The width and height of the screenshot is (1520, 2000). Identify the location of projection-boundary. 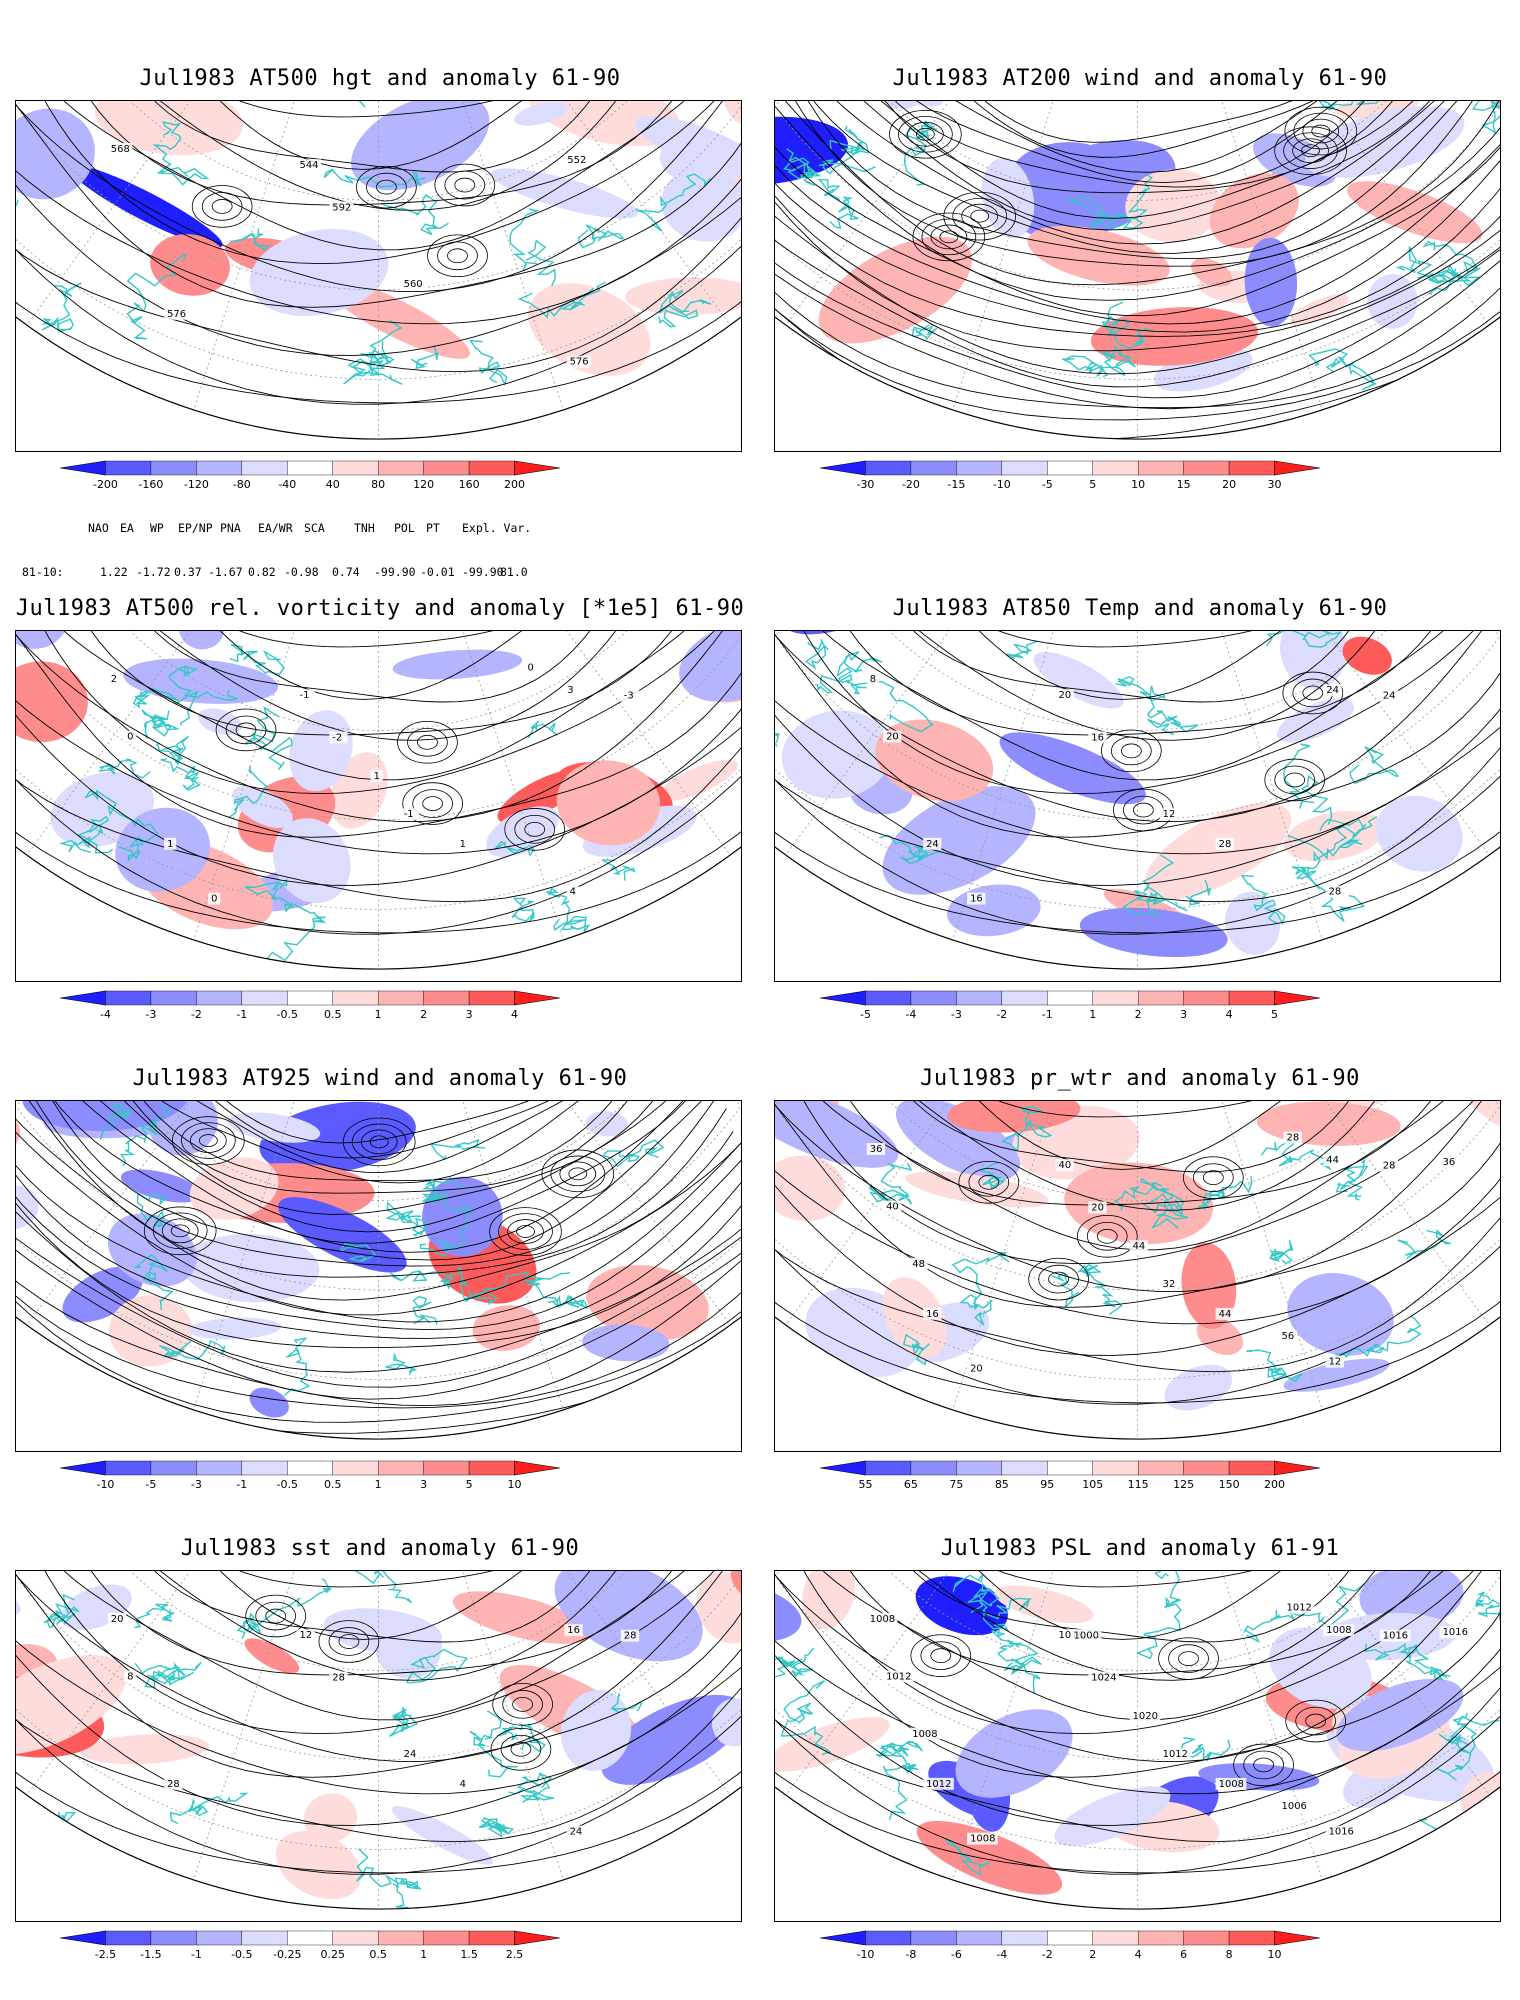
(1137, 908).